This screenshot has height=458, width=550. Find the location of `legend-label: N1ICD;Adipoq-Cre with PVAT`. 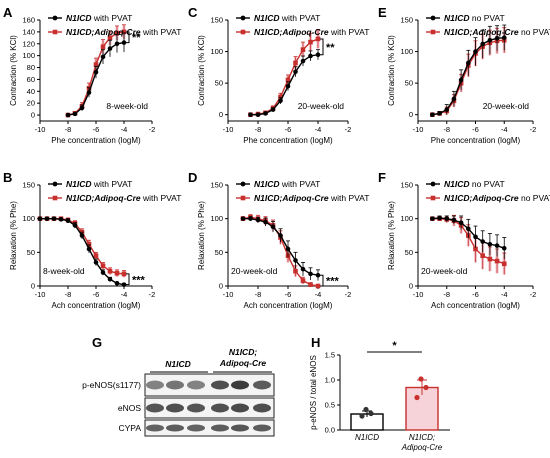

legend-label: N1ICD;Adipoq-Cre with PVAT is located at coordinates (123, 32).